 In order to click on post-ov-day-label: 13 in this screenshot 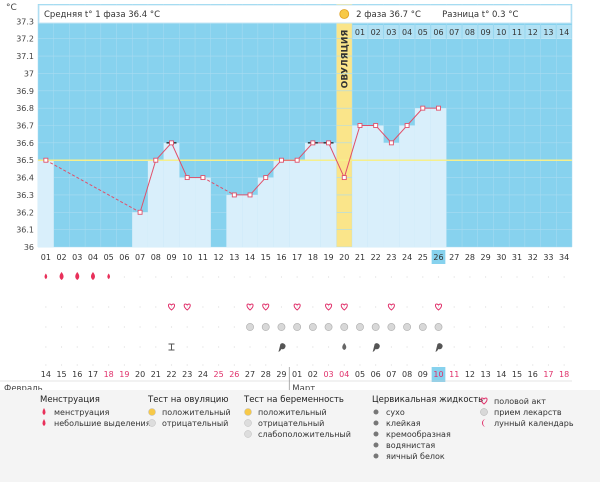, I will do `click(548, 32)`.